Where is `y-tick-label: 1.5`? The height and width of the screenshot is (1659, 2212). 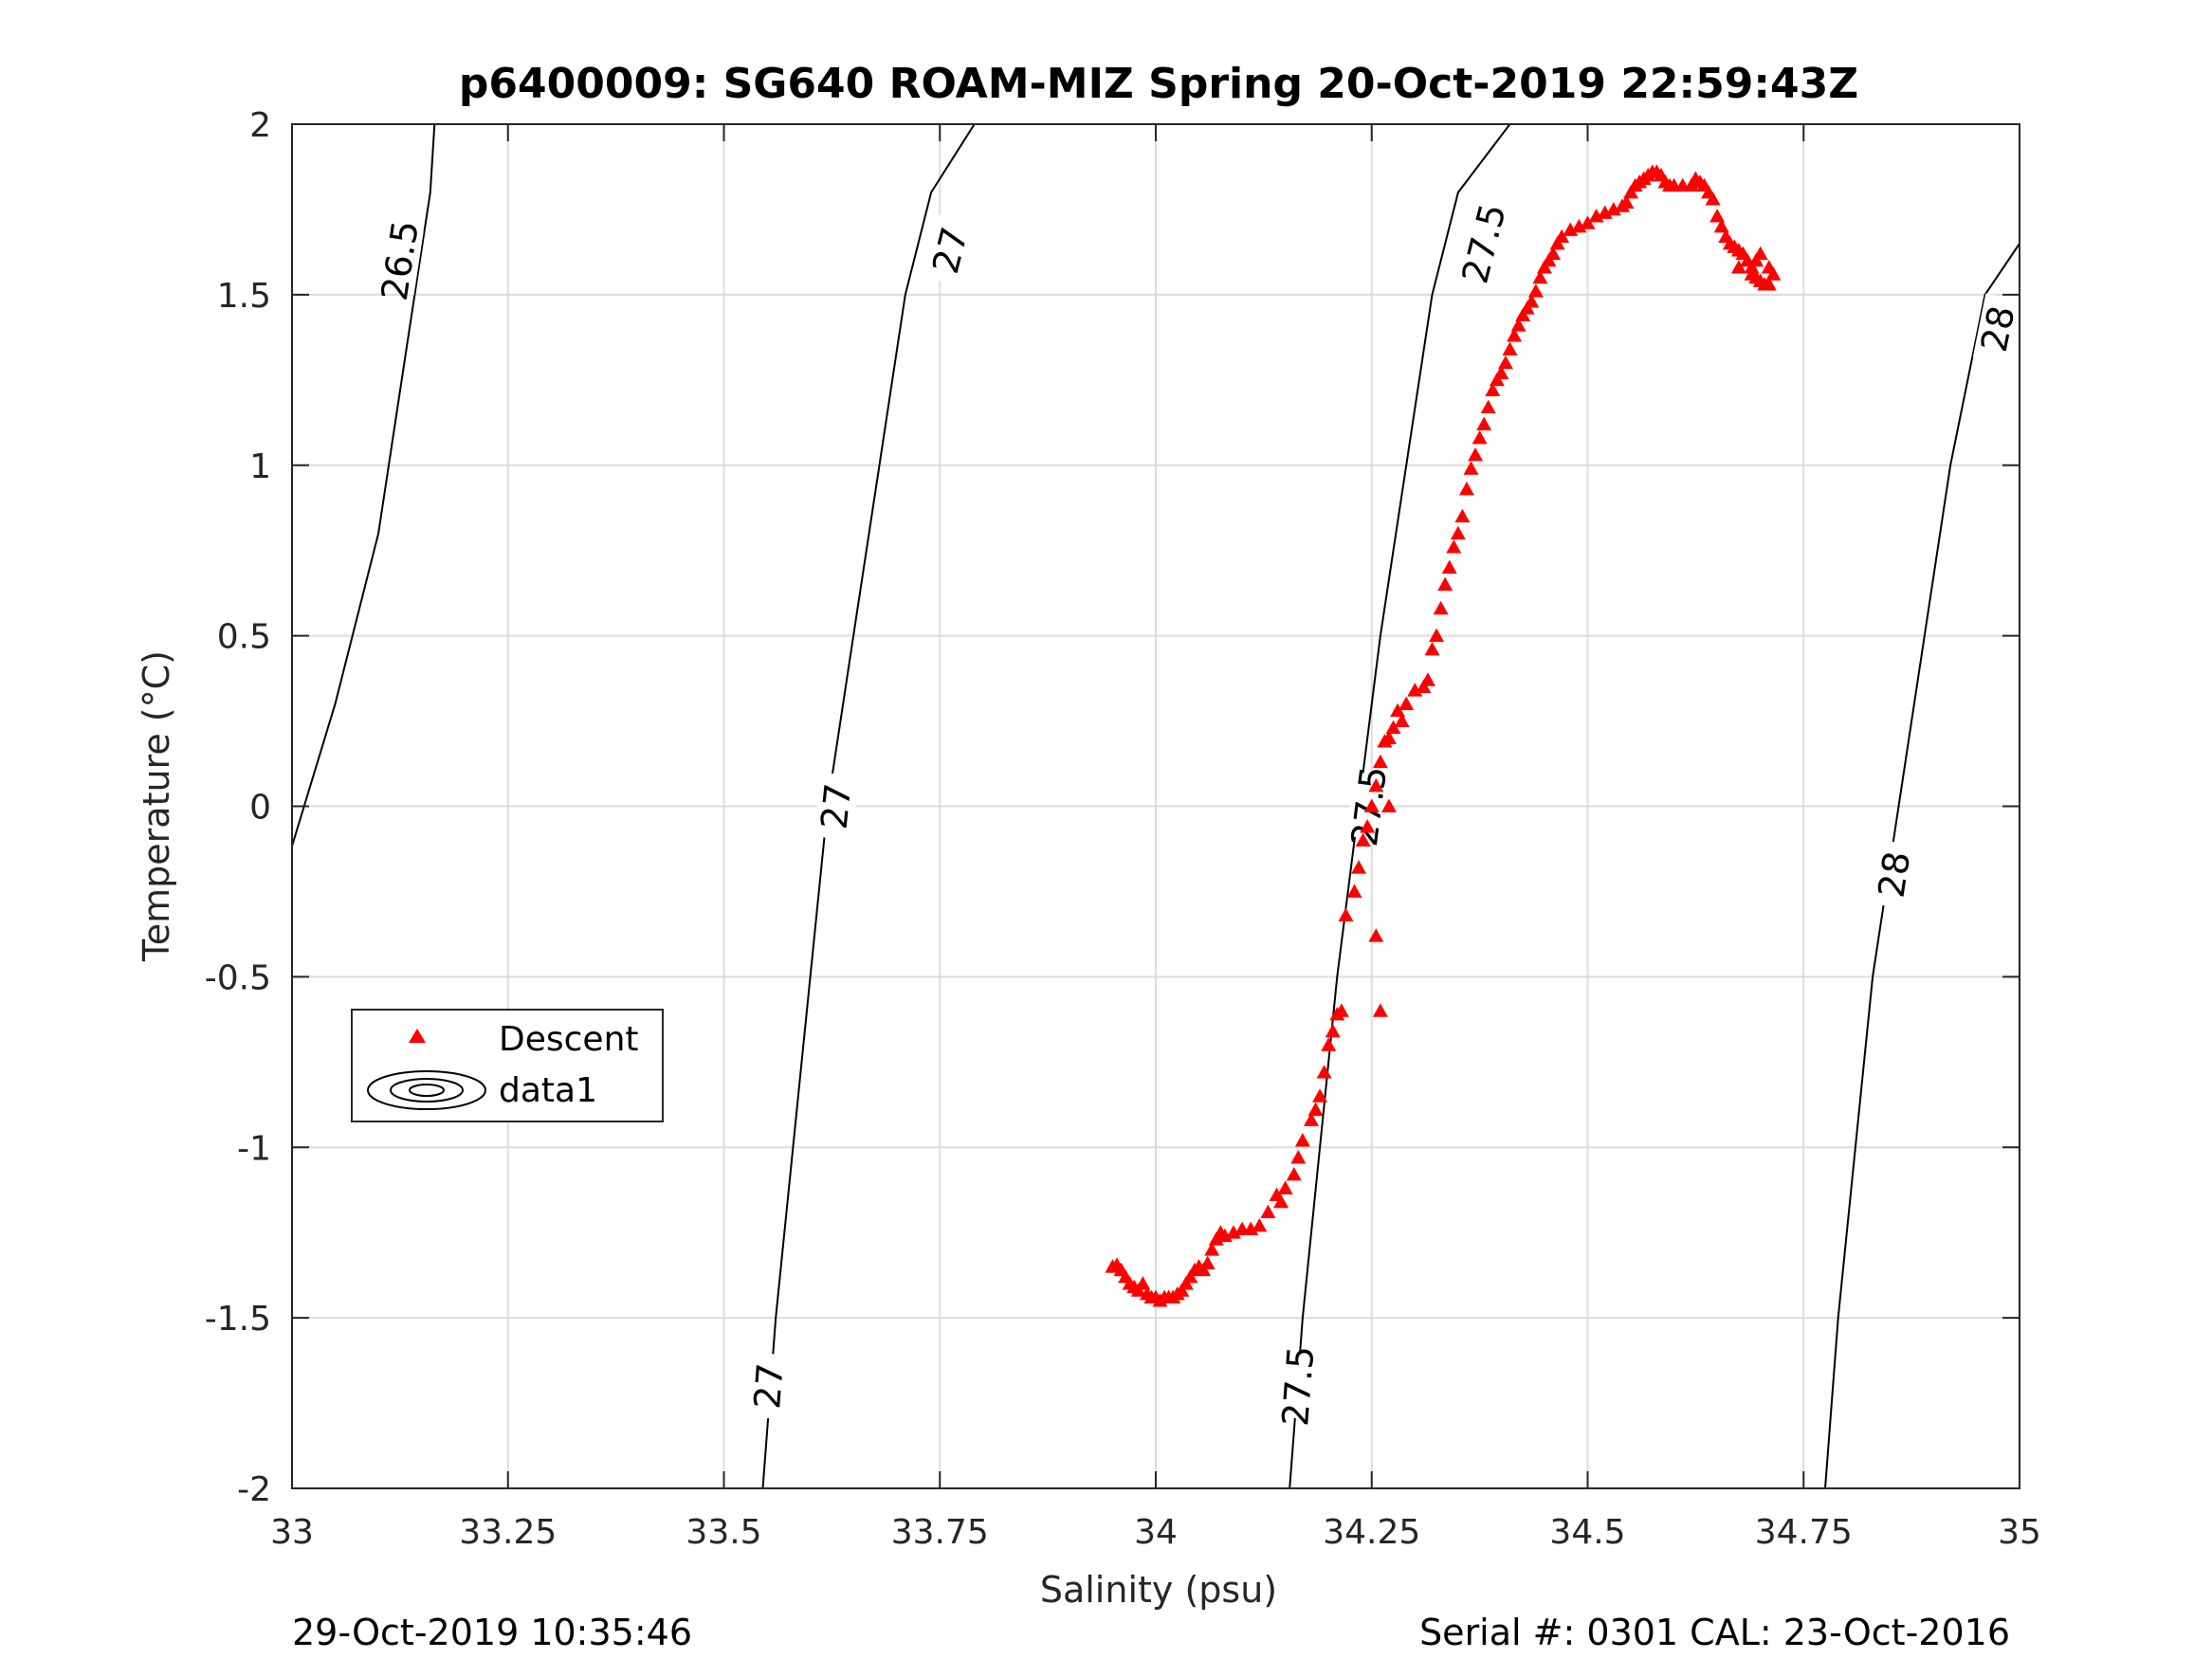 y-tick-label: 1.5 is located at coordinates (244, 296).